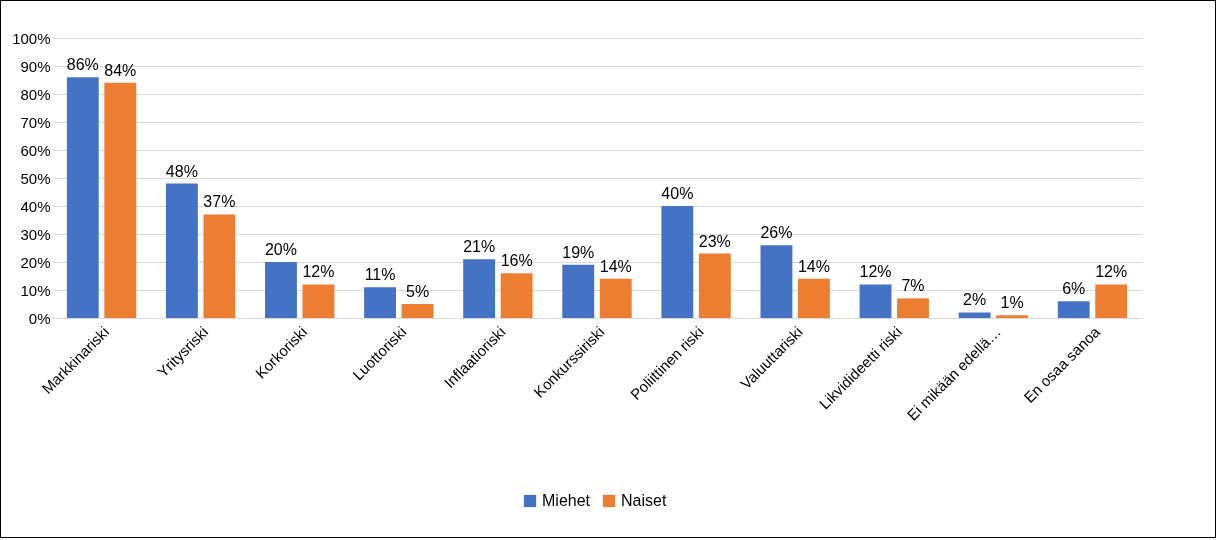 The height and width of the screenshot is (540, 1218). I want to click on y-tick-label: 60%, so click(35, 150).